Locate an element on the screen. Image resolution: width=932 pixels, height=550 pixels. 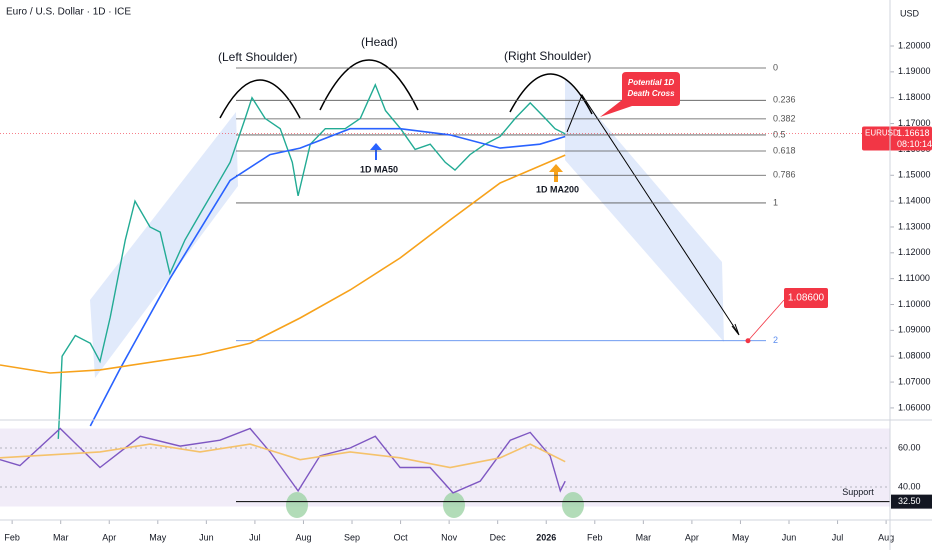
fib-label: 0 is located at coordinates (775, 67).